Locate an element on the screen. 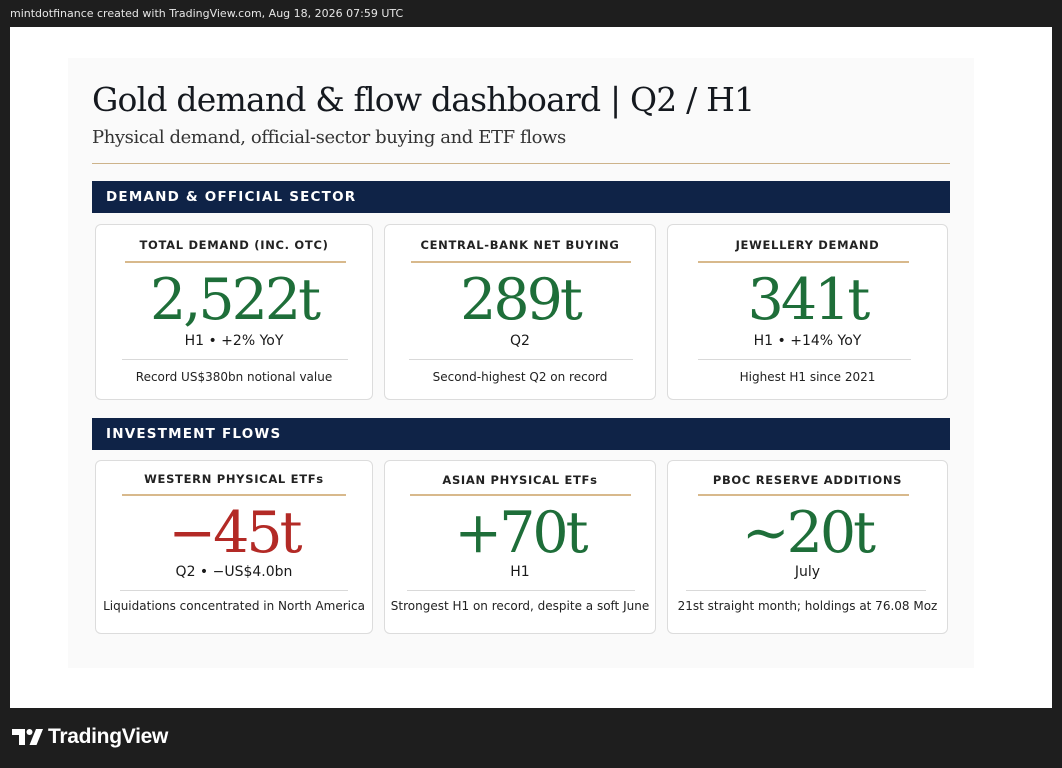  tradingview-brand: TradingView is located at coordinates (108, 736).